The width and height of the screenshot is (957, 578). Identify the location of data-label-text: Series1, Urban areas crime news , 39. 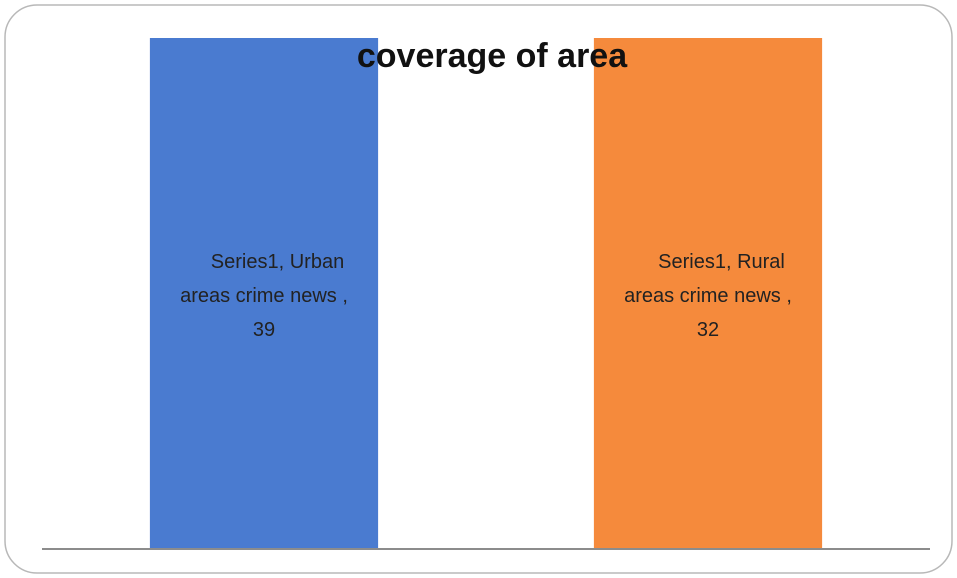
(264, 296).